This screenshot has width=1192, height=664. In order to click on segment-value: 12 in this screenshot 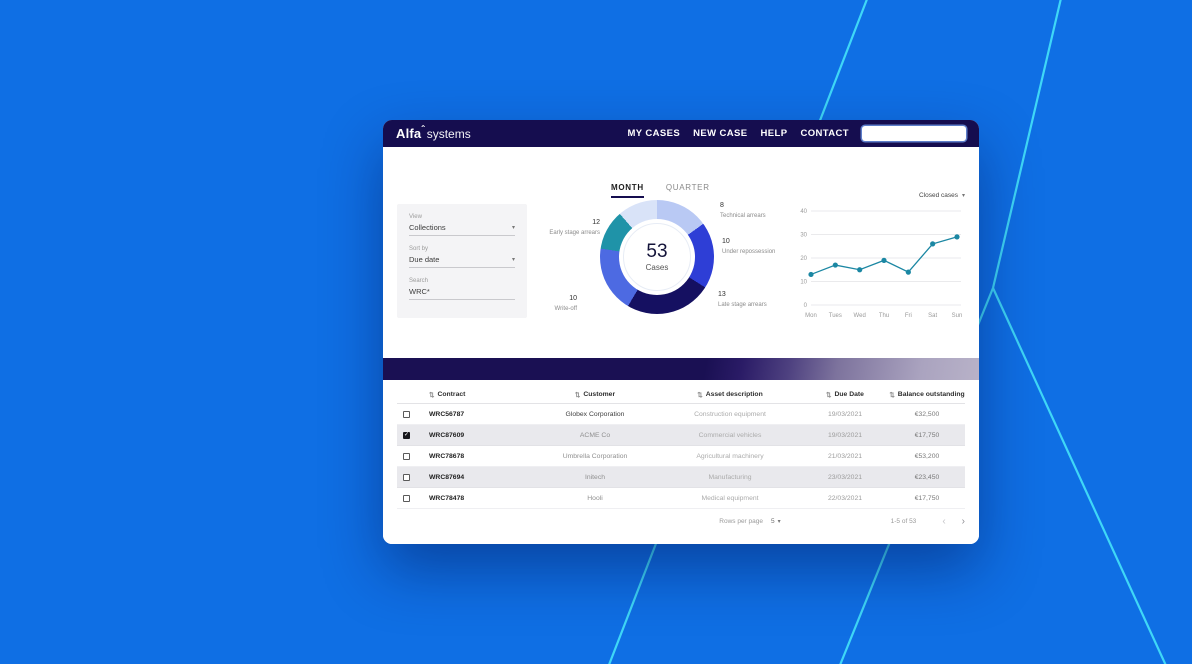, I will do `click(596, 222)`.